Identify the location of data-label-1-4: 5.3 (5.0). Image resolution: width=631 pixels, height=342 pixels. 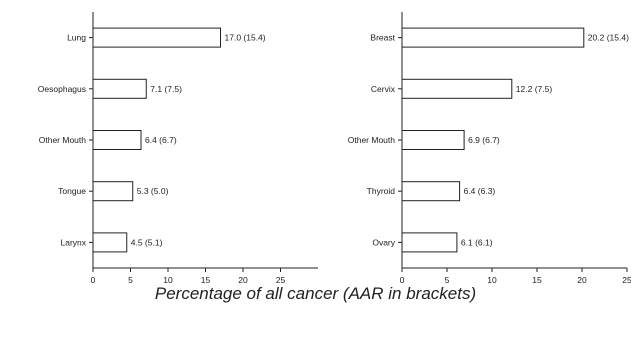
(153, 191).